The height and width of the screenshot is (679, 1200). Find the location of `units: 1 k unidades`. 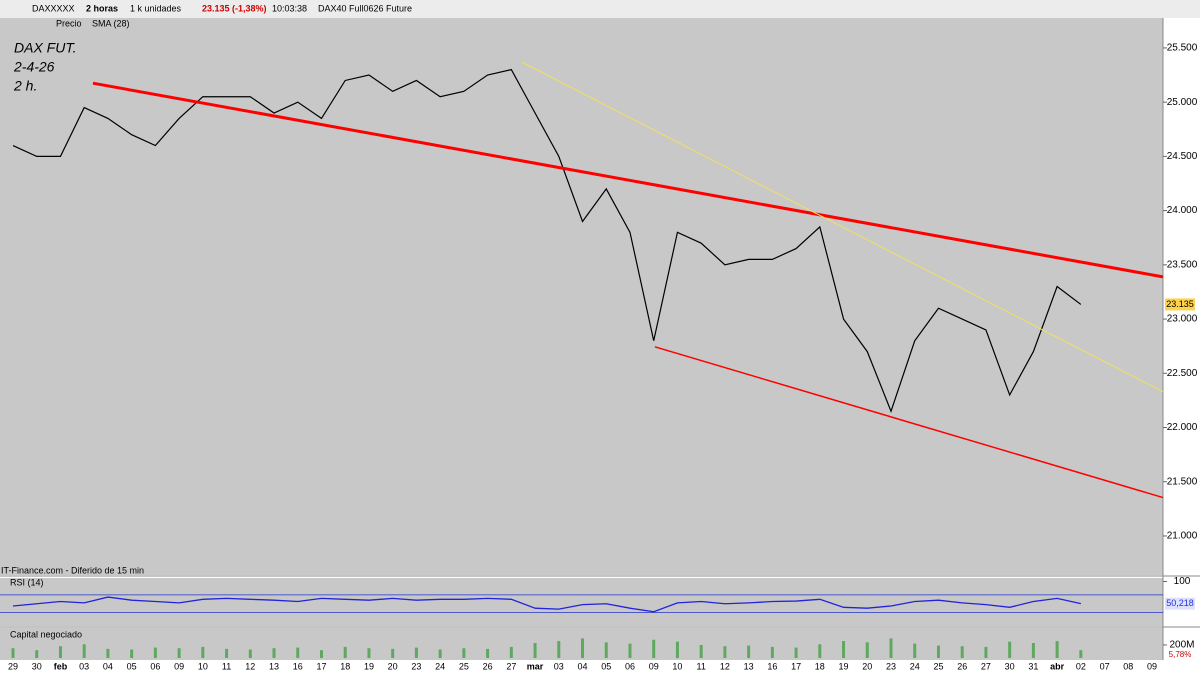

units: 1 k unidades is located at coordinates (156, 8).